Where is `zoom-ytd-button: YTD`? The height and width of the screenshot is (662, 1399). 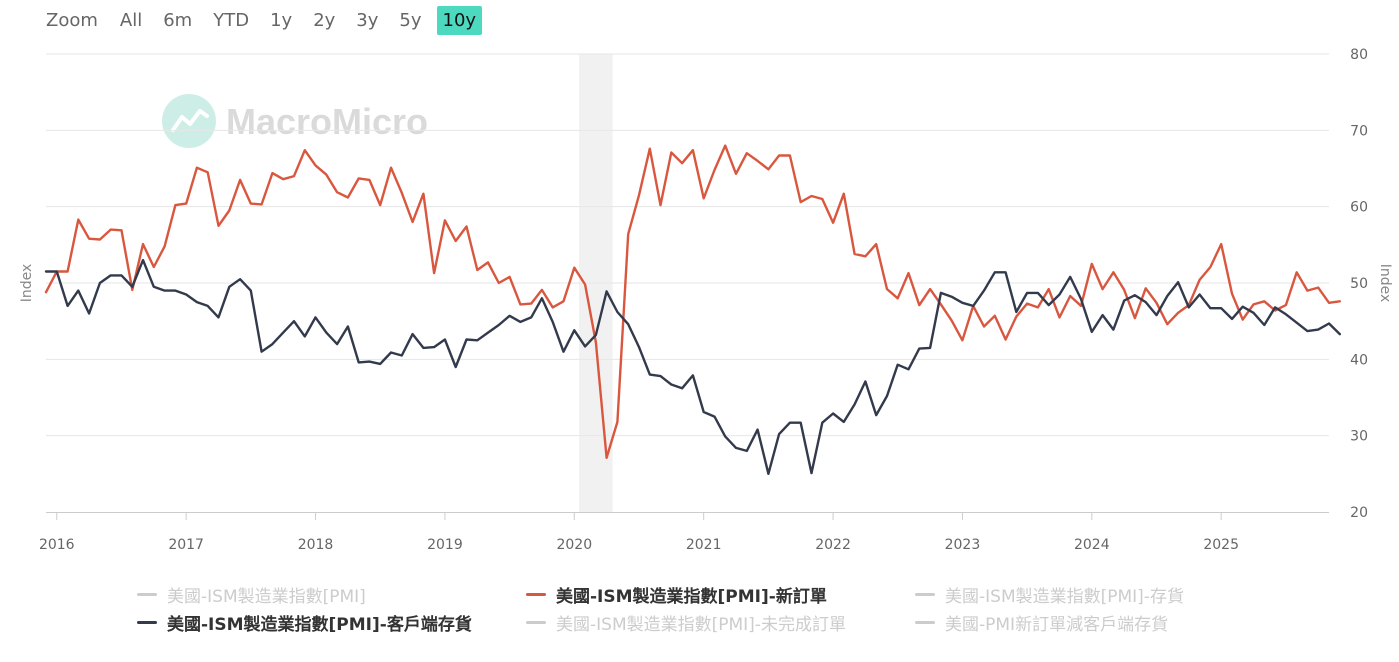 zoom-ytd-button: YTD is located at coordinates (231, 20).